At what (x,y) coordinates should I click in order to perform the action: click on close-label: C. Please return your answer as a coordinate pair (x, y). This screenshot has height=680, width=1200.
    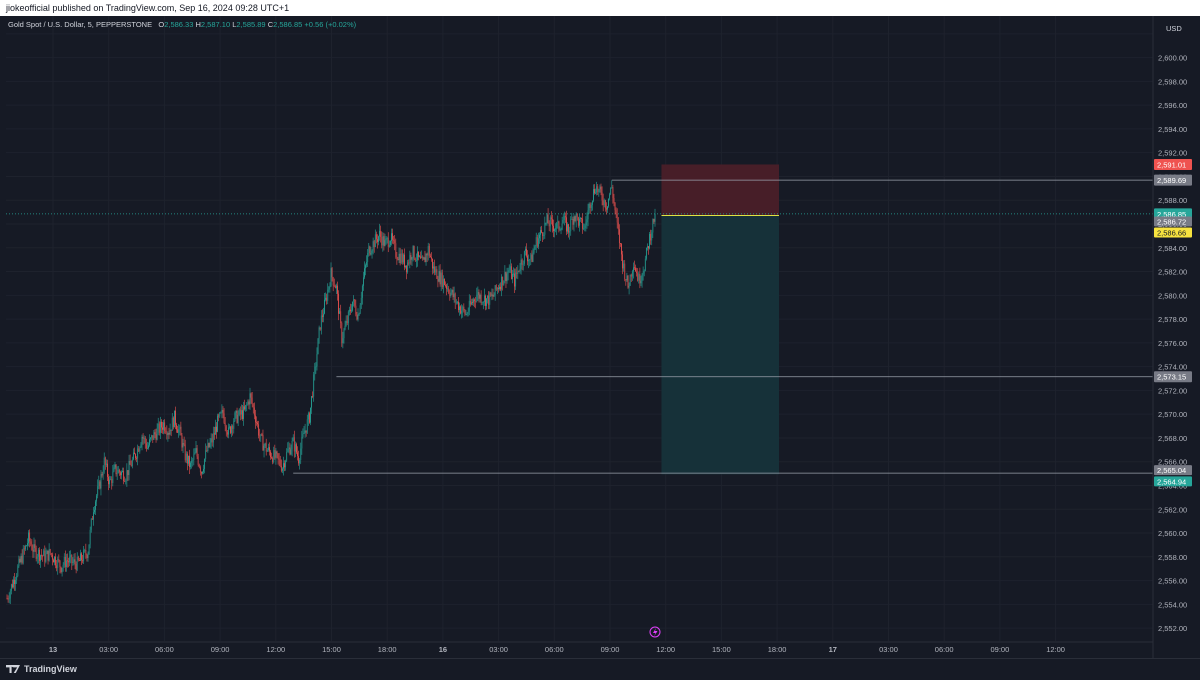
    Looking at the image, I should click on (270, 24).